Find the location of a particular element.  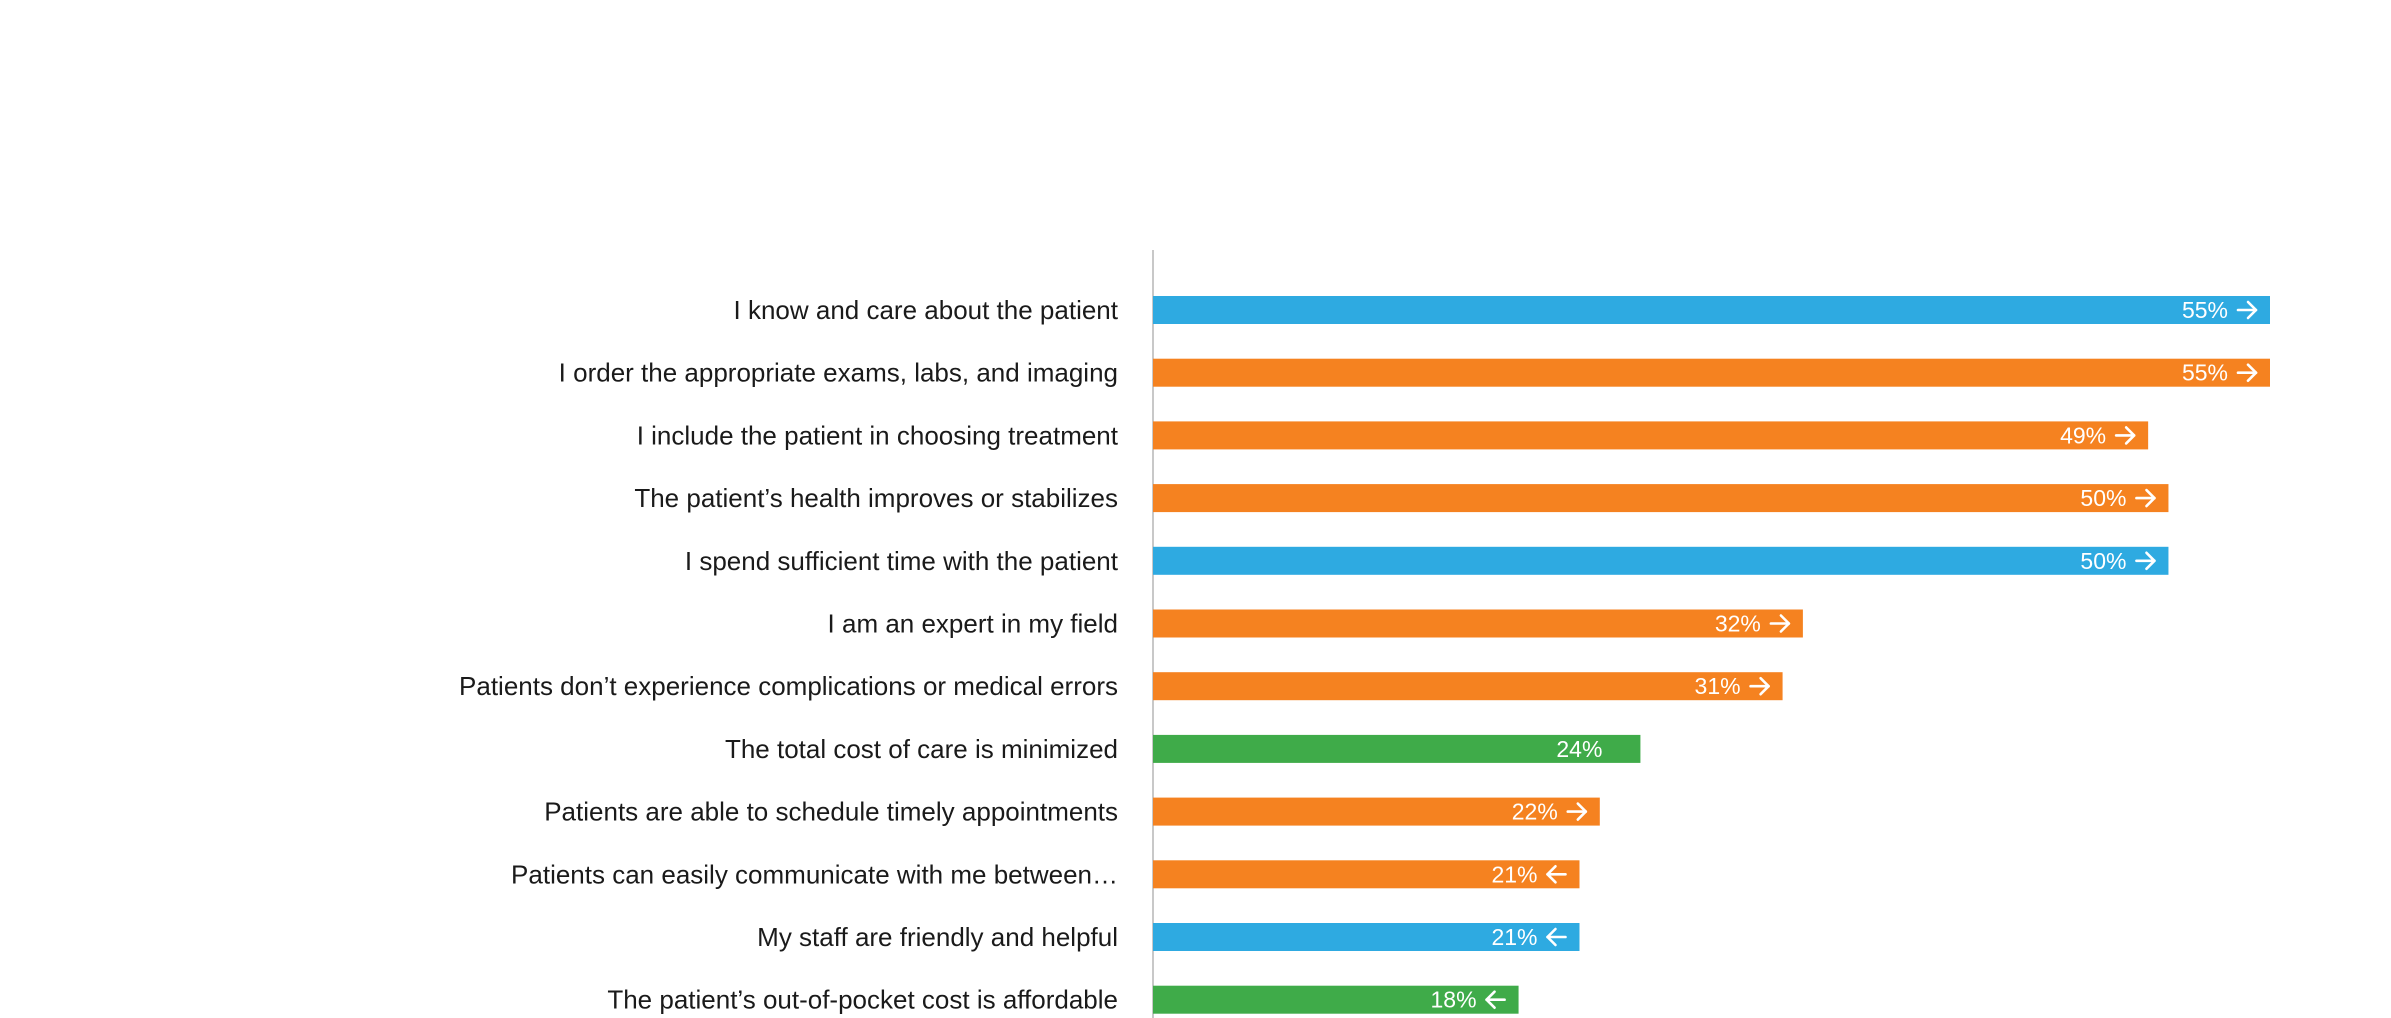

category-label: I am an expert in my field is located at coordinates (973, 624).